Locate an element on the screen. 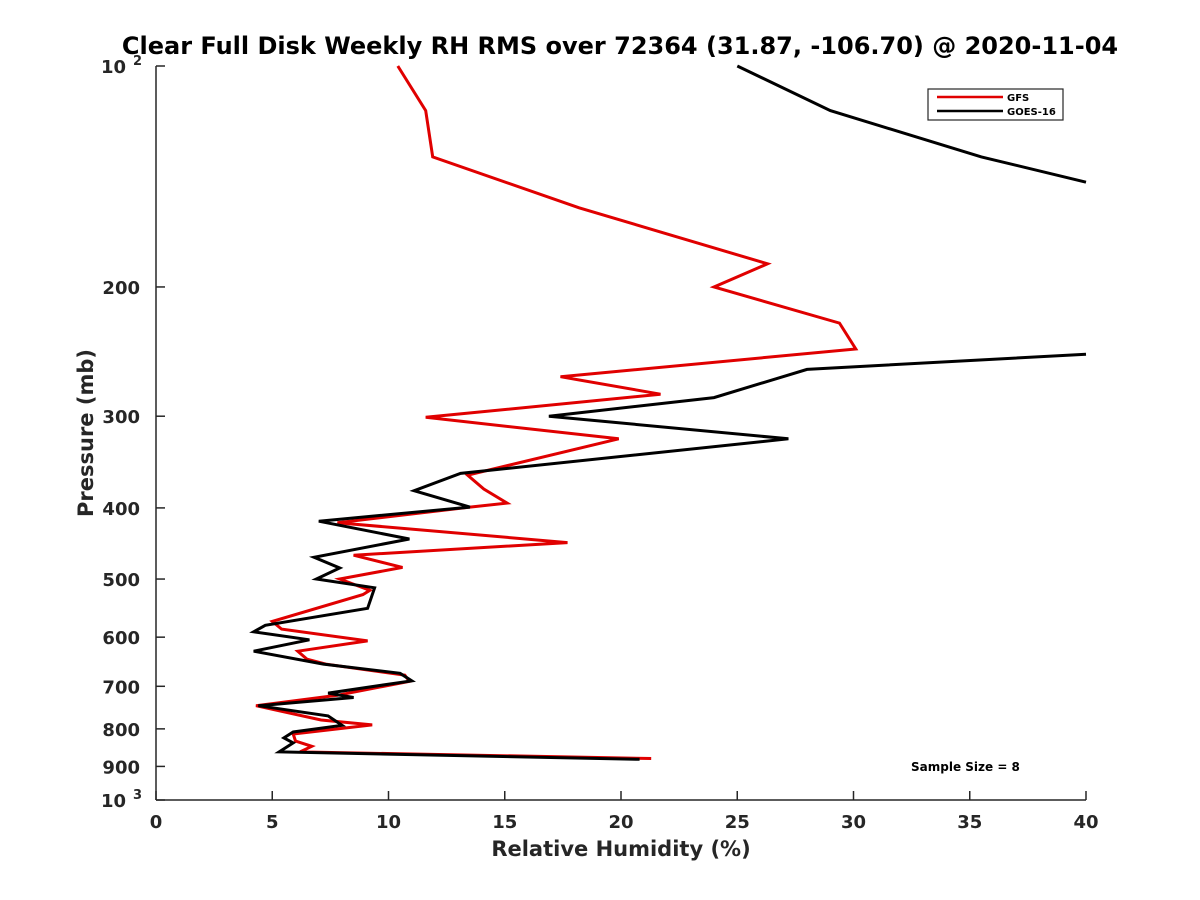 This screenshot has width=1200, height=900. x-tick-label: 15 is located at coordinates (504, 822).